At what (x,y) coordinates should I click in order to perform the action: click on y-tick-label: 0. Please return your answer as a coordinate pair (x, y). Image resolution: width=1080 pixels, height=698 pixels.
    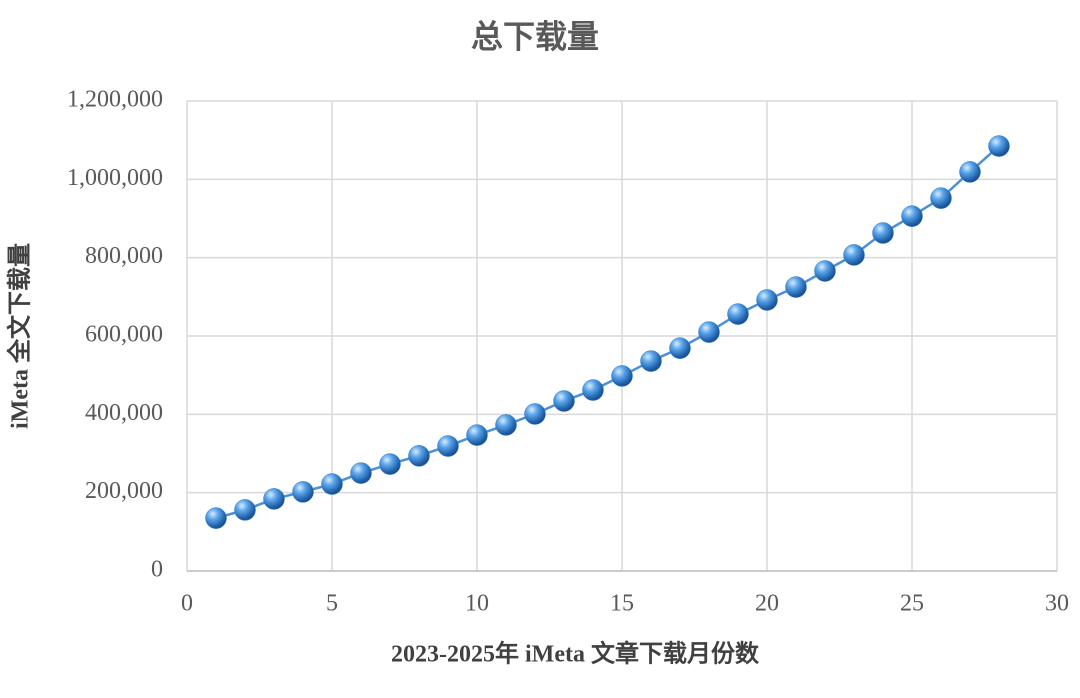
    Looking at the image, I should click on (157, 570).